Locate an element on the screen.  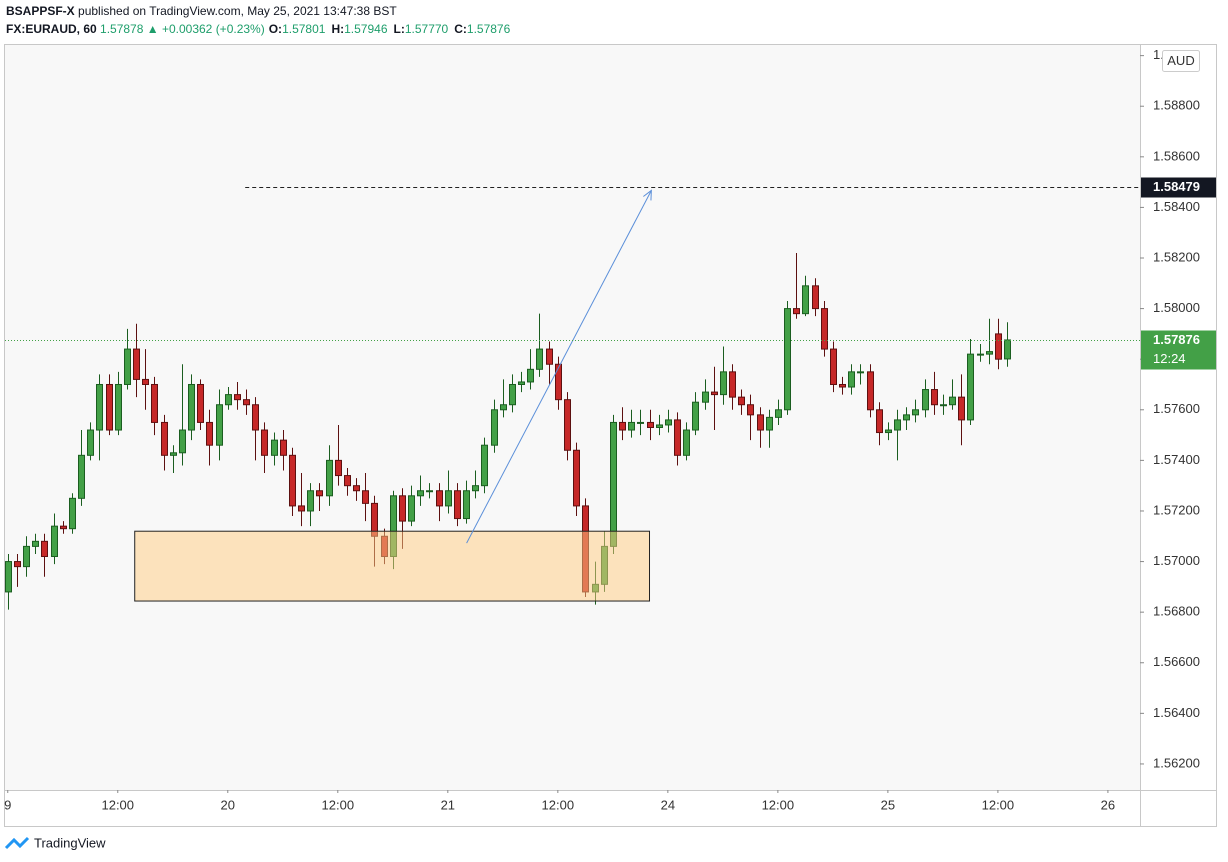
change: +0.00362 (+0.23%) is located at coordinates (213, 29).